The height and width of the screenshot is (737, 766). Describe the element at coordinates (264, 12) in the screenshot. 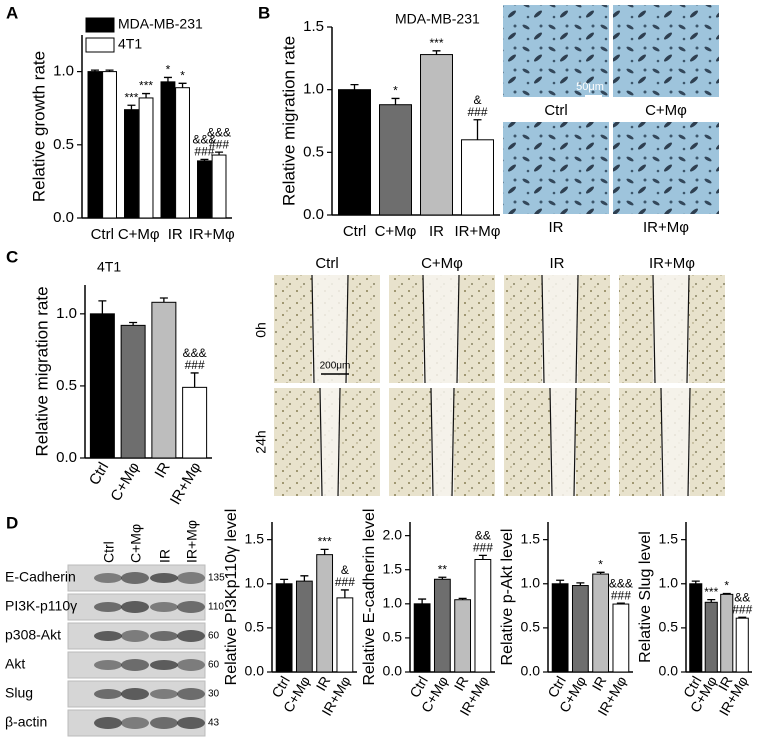

I see `panel-label: B` at that location.